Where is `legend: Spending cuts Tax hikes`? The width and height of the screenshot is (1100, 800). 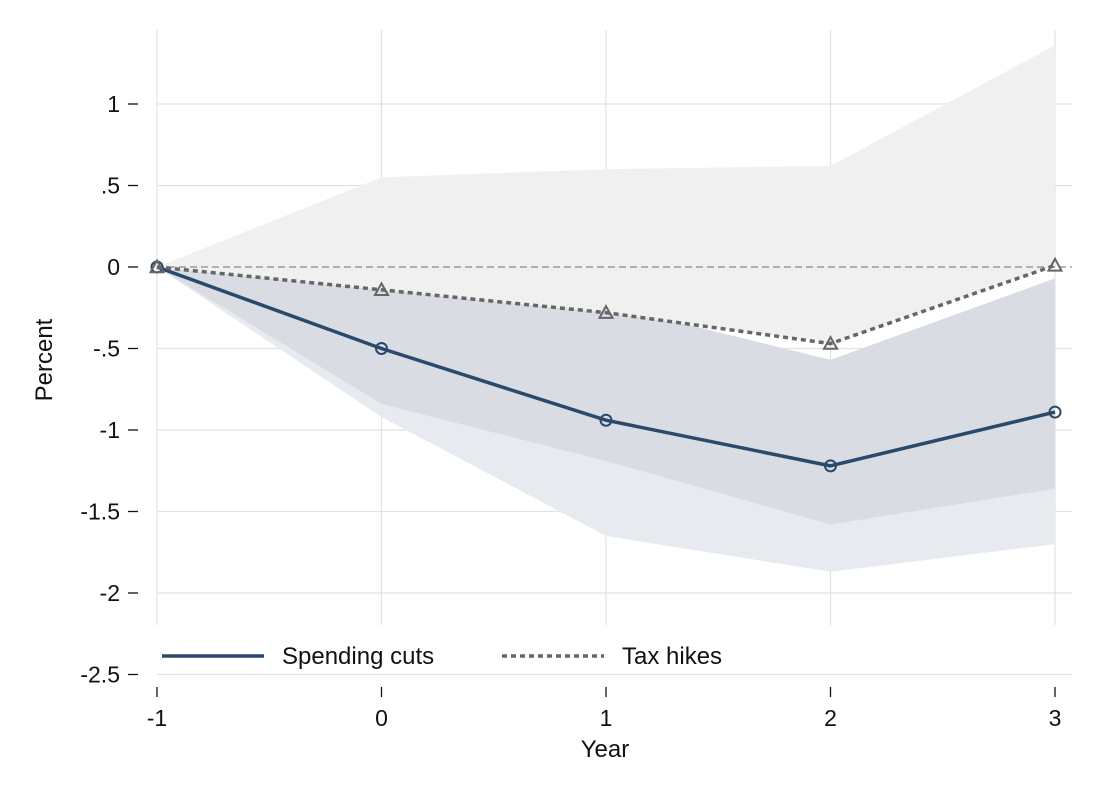
legend: Spending cuts Tax hikes is located at coordinates (442, 656).